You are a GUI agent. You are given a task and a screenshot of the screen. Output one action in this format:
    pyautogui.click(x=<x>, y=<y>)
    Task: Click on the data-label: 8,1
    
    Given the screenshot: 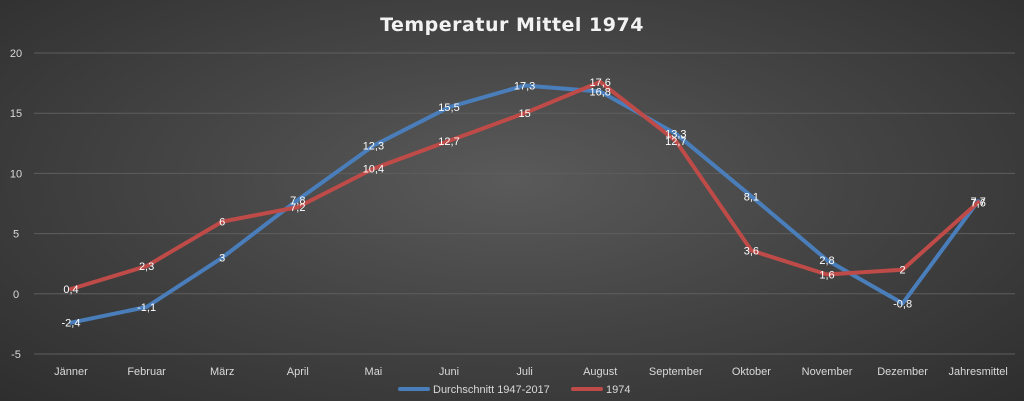 What is the action you would take?
    pyautogui.click(x=751, y=197)
    